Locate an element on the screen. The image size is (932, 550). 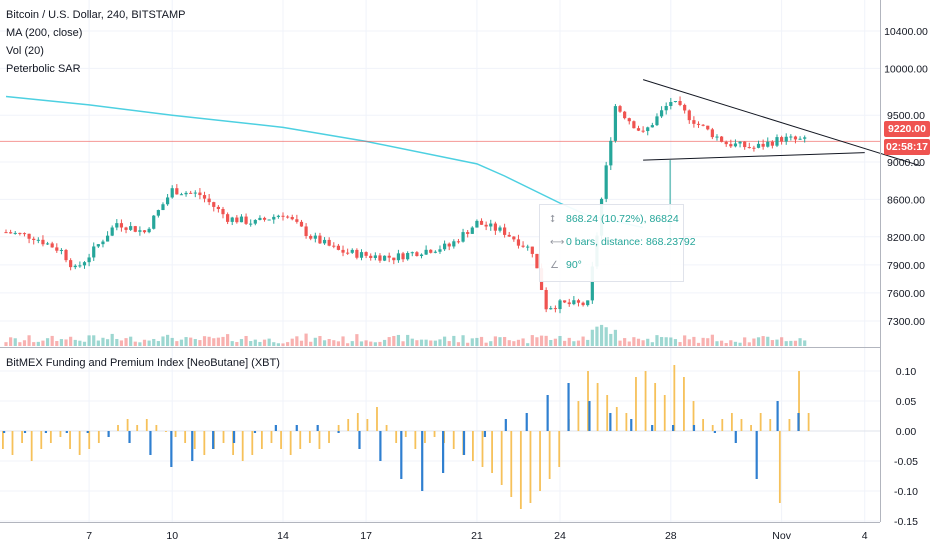
last-price-tag: 9220.00 is located at coordinates (907, 129).